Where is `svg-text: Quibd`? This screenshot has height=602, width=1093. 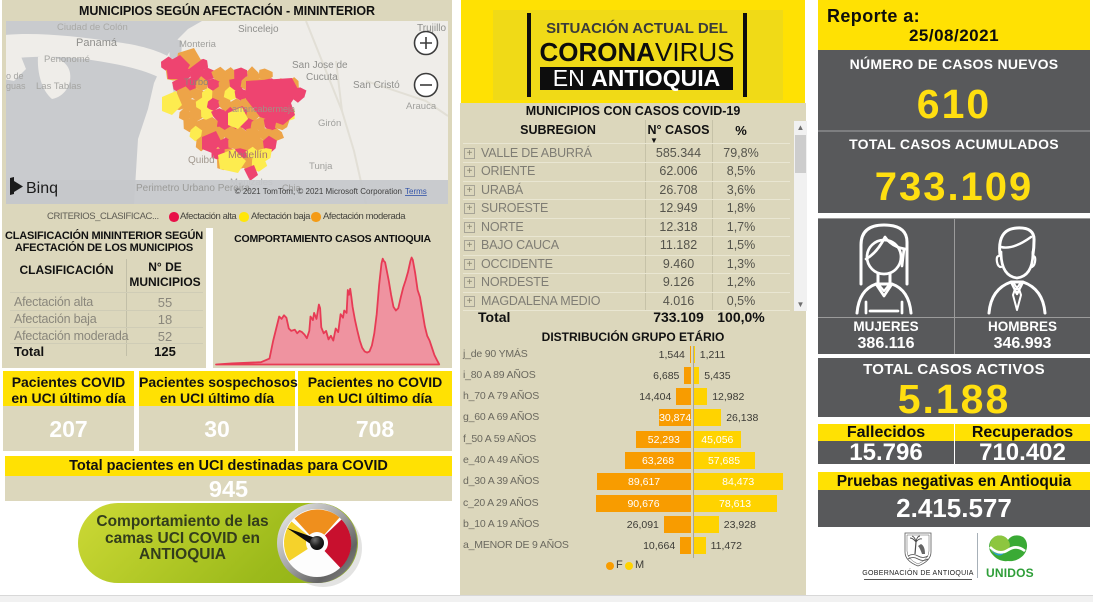 svg-text: Quibd is located at coordinates (201, 160).